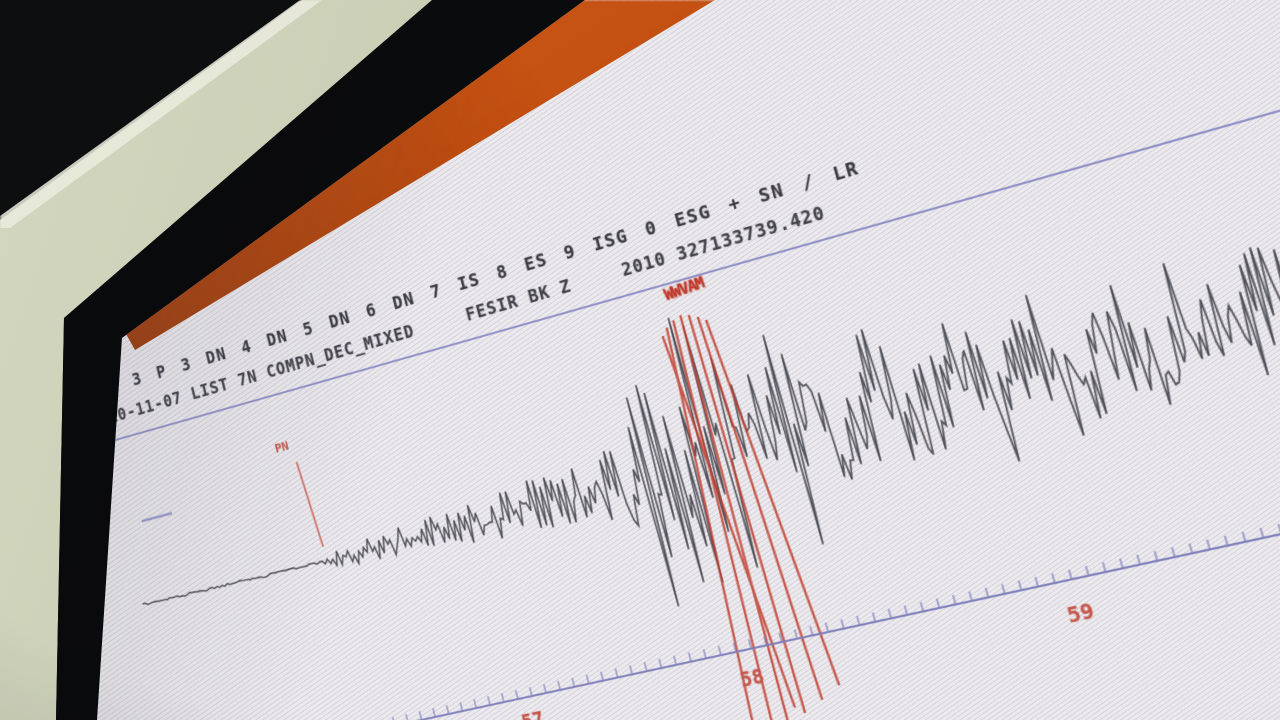 This screenshot has height=720, width=1280. What do you see at coordinates (310, 504) in the screenshot?
I see `pn-pick-line` at bounding box center [310, 504].